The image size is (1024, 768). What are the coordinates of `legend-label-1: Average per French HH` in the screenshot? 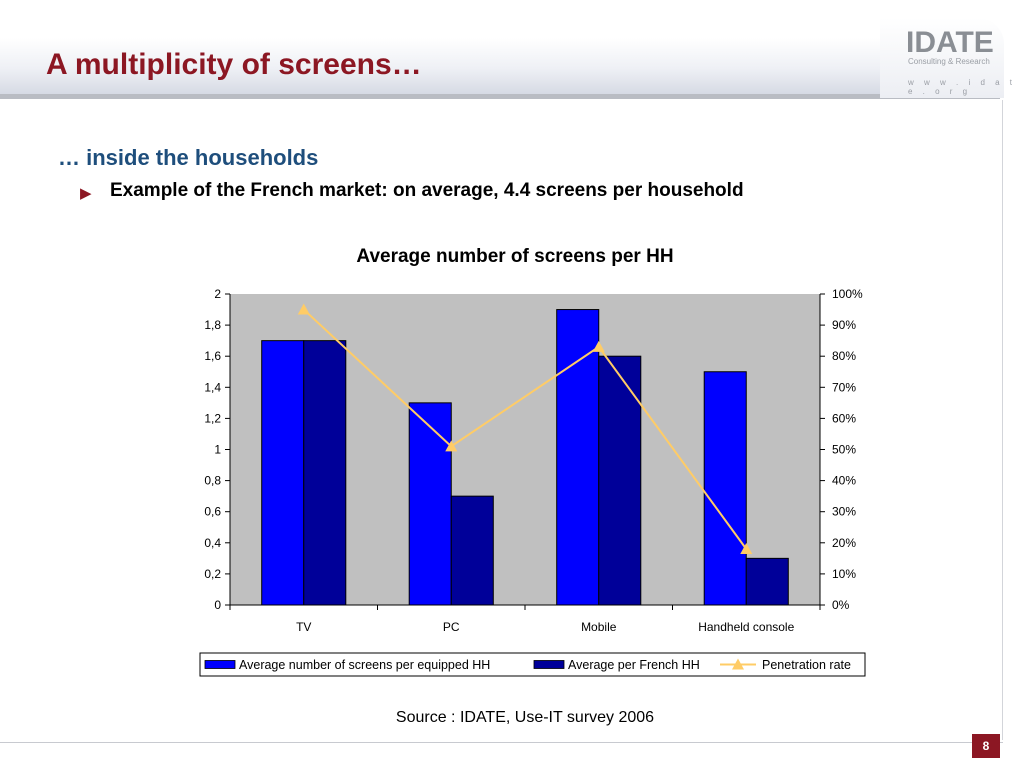 It's located at (634, 665).